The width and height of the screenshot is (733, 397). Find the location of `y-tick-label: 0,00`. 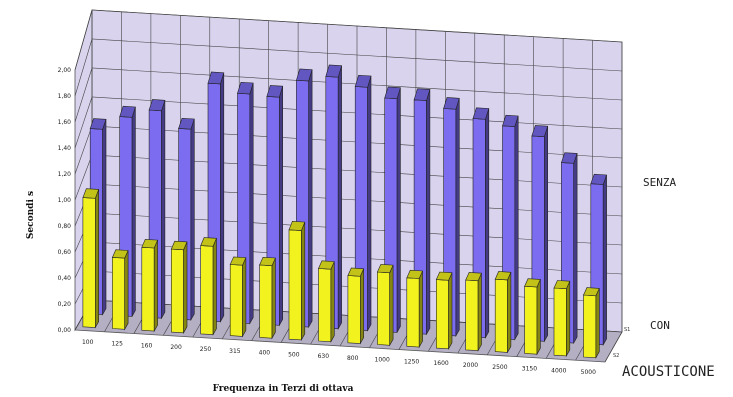

y-tick-label: 0,00 is located at coordinates (65, 330).